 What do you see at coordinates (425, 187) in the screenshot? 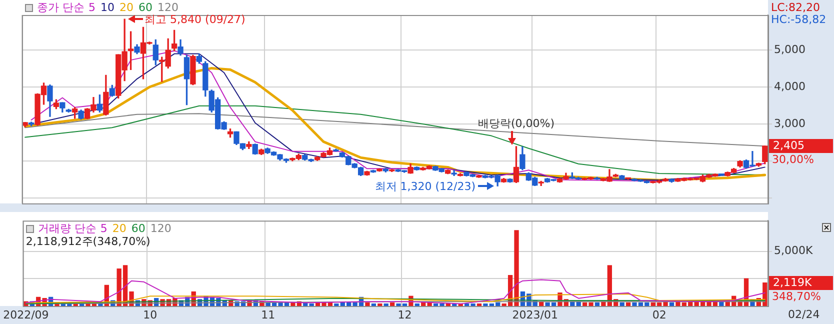
I see `annotation: 최저 1,320 (12/23)` at bounding box center [425, 187].